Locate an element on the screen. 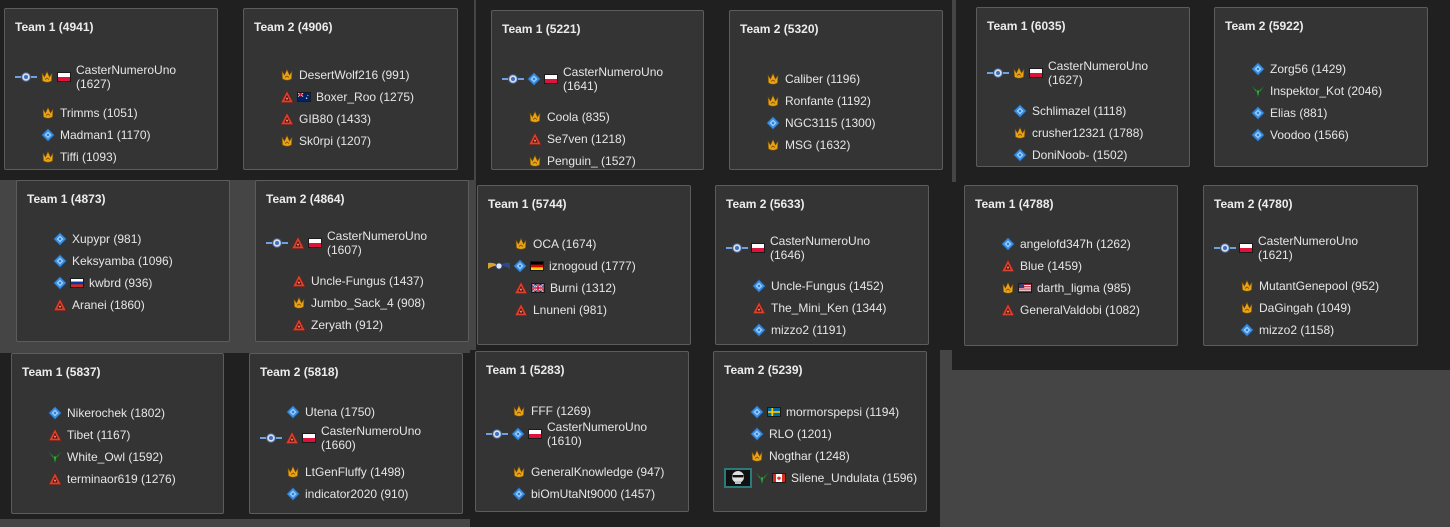 This screenshot has height=527, width=1450. player-row: FFF (1269) is located at coordinates (551, 411).